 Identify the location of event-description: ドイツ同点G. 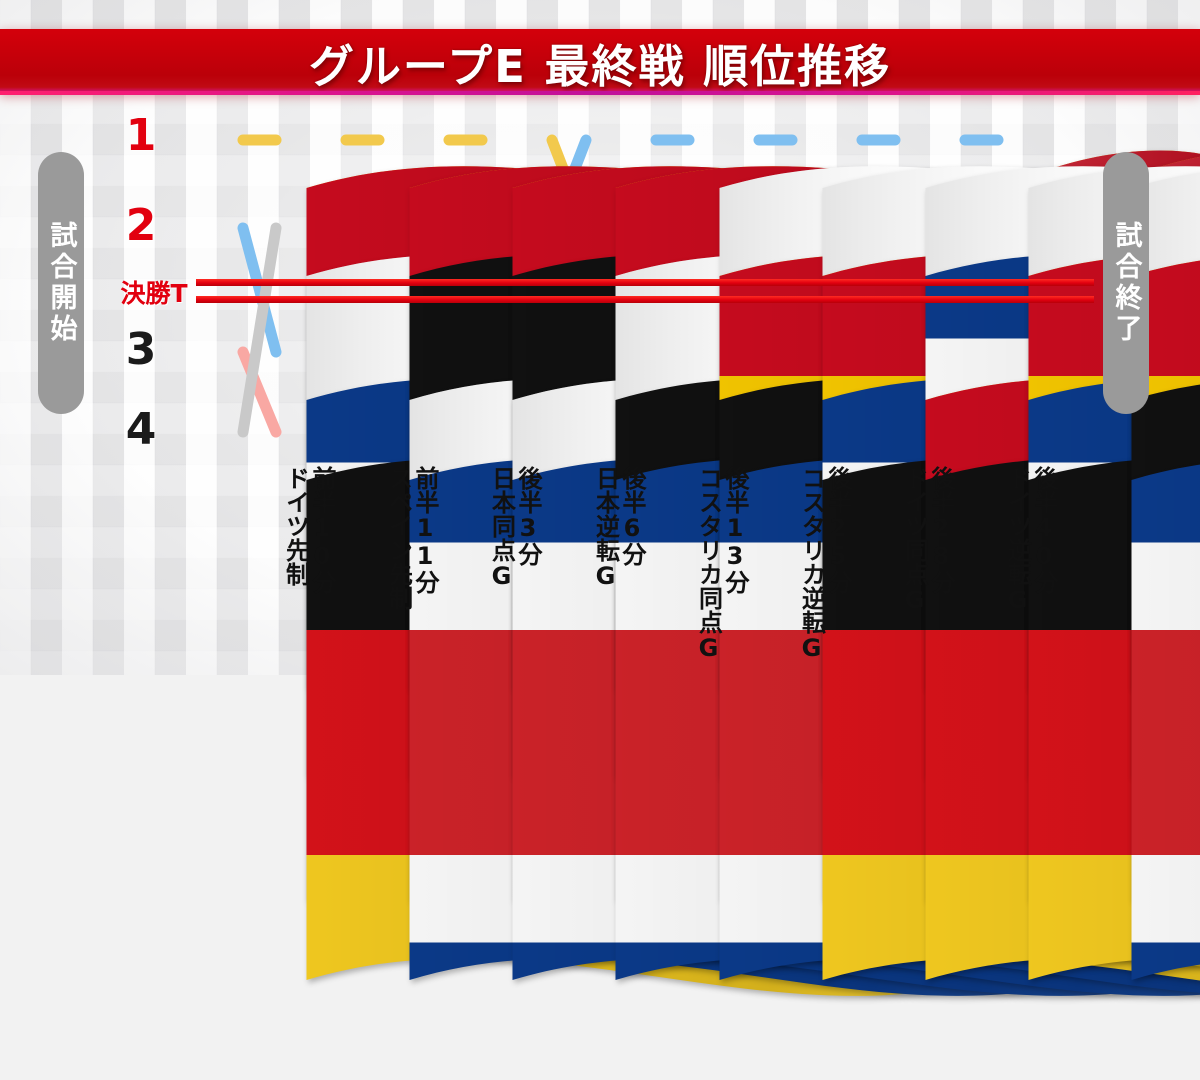
(914, 540).